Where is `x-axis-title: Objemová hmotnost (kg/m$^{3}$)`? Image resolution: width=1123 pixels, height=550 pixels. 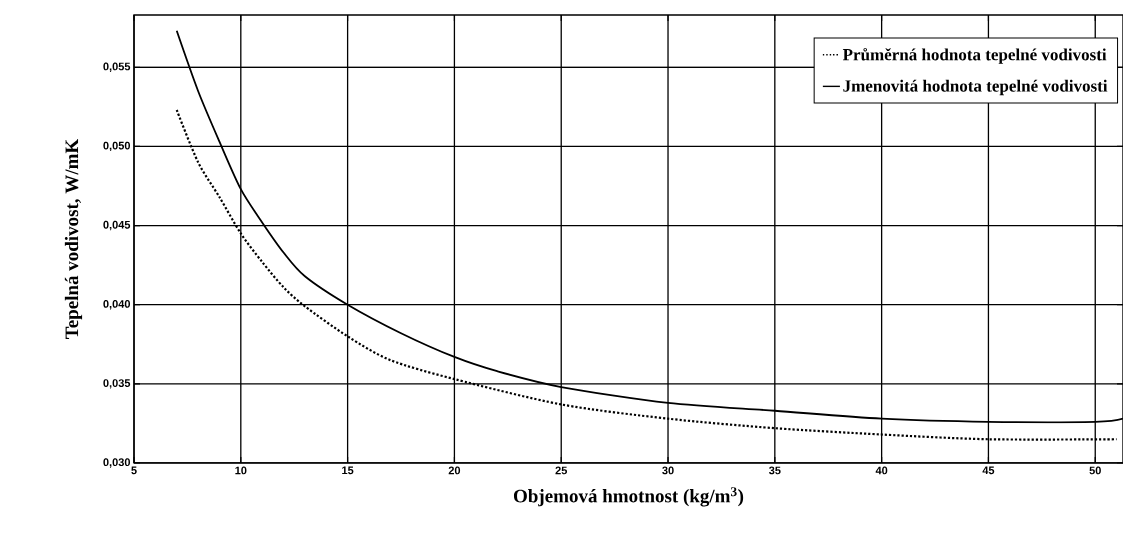
x-axis-title: Objemová hmotnost (kg/m$^{3}$) is located at coordinates (628, 497).